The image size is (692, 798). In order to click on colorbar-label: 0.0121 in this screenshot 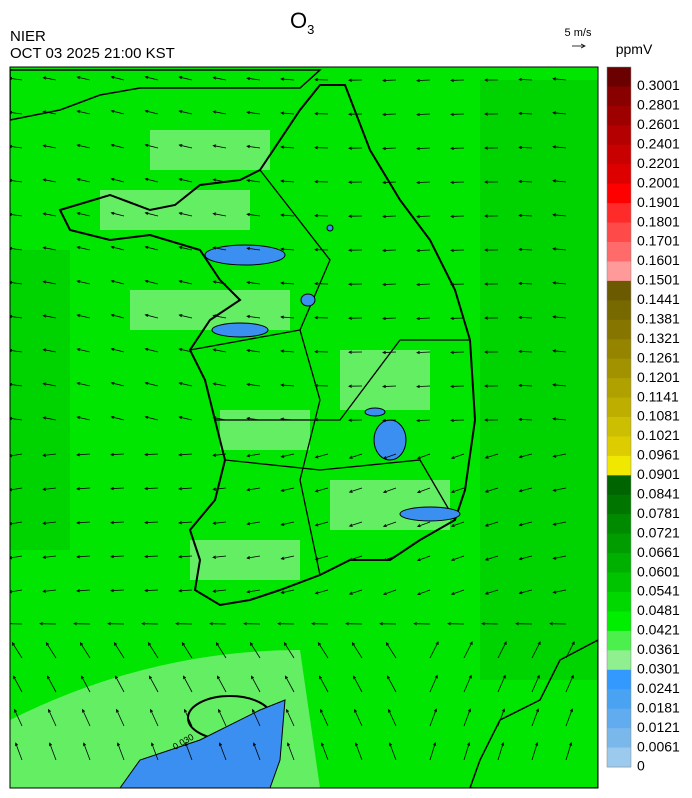, I will do `click(658, 727)`.